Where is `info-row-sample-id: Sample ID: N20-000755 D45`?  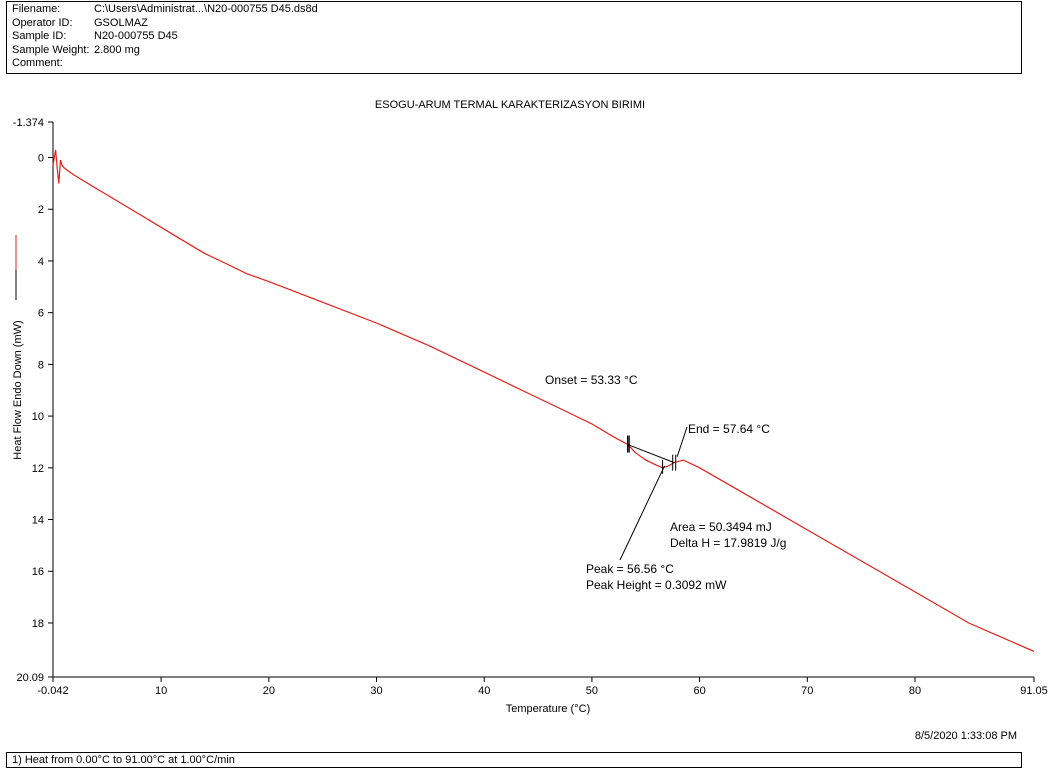 info-row-sample-id: Sample ID: N20-000755 D45 is located at coordinates (516, 37).